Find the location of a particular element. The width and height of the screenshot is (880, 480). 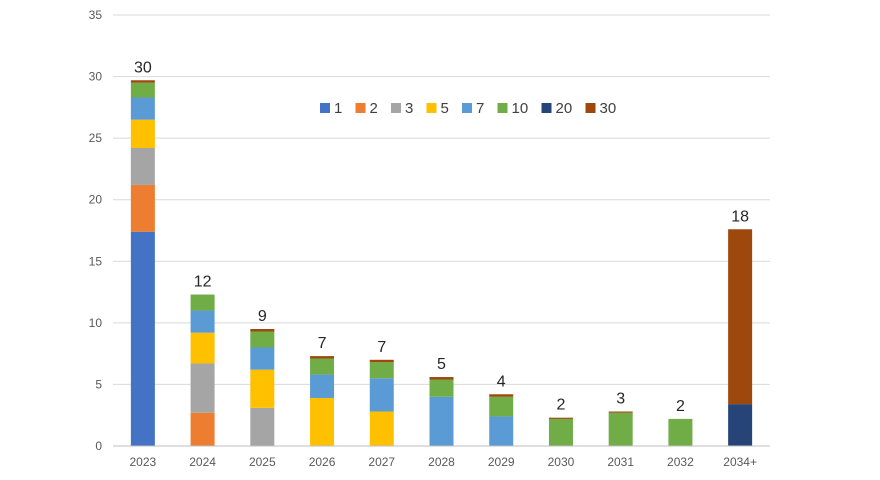

x-tick-label: 2030 is located at coordinates (561, 462).